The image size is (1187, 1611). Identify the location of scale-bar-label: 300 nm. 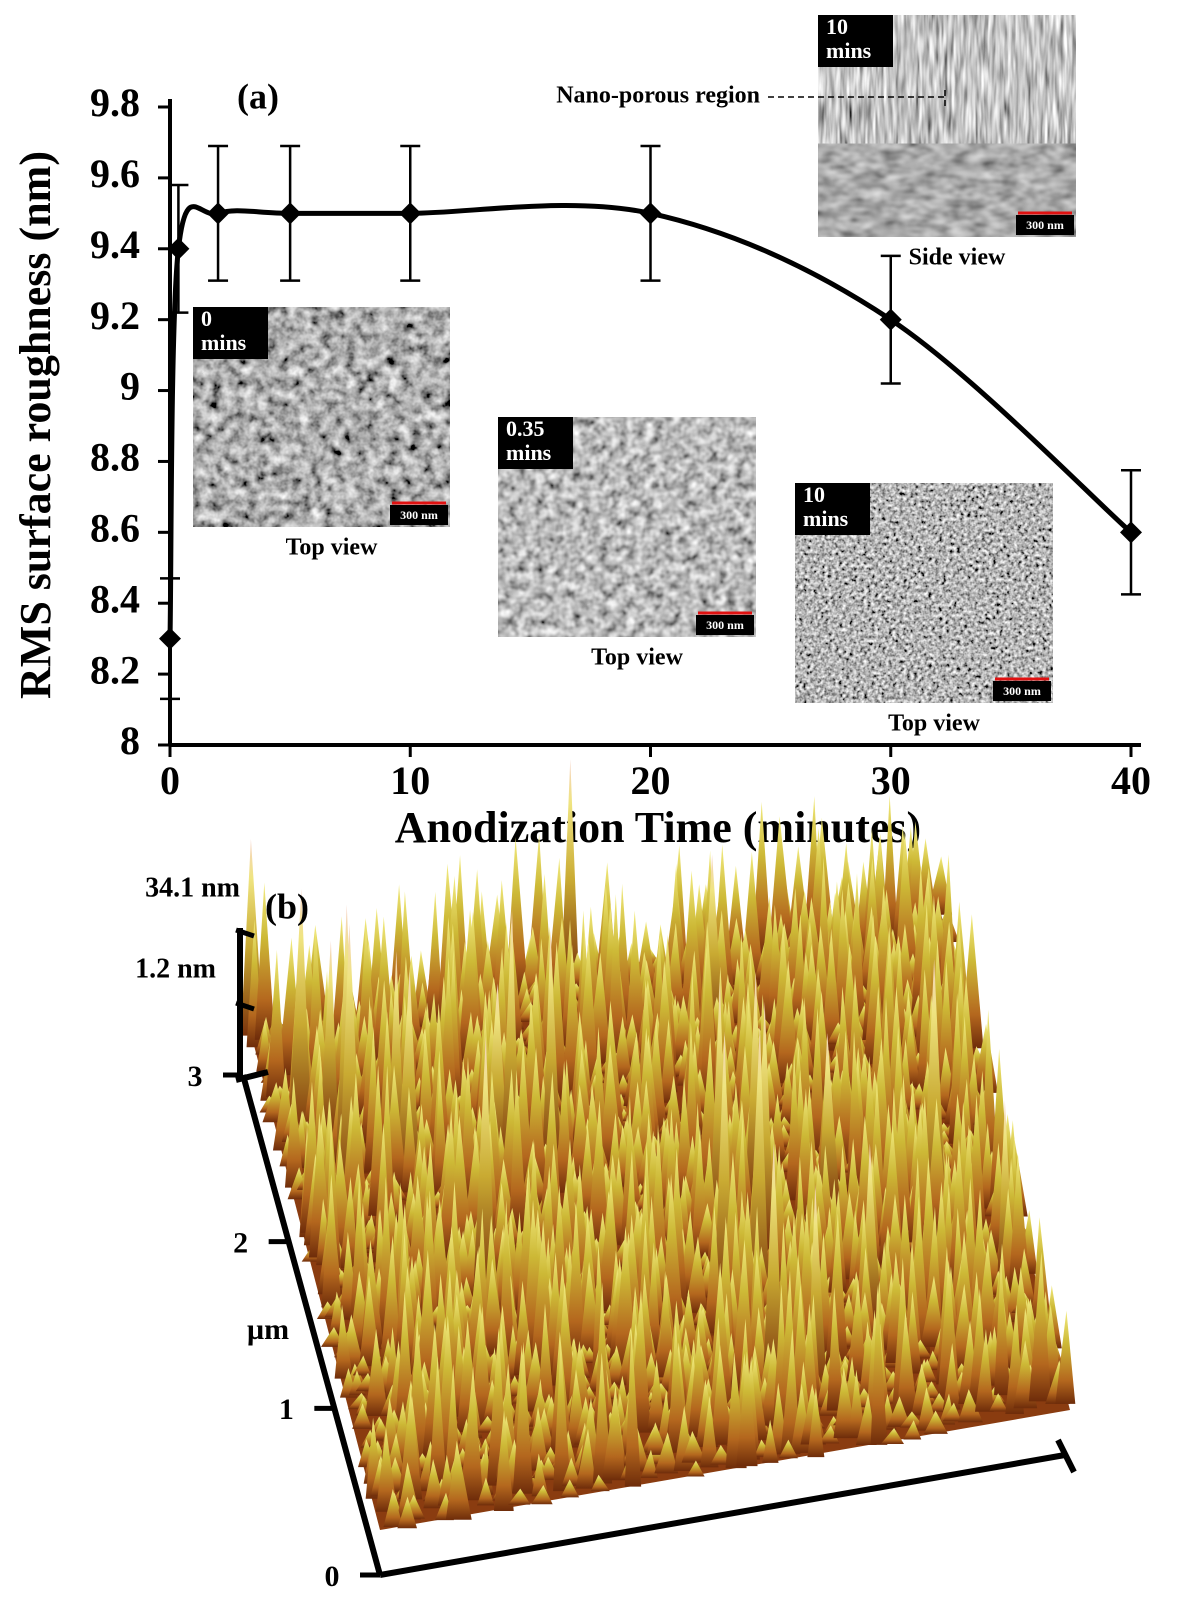
(1045, 225).